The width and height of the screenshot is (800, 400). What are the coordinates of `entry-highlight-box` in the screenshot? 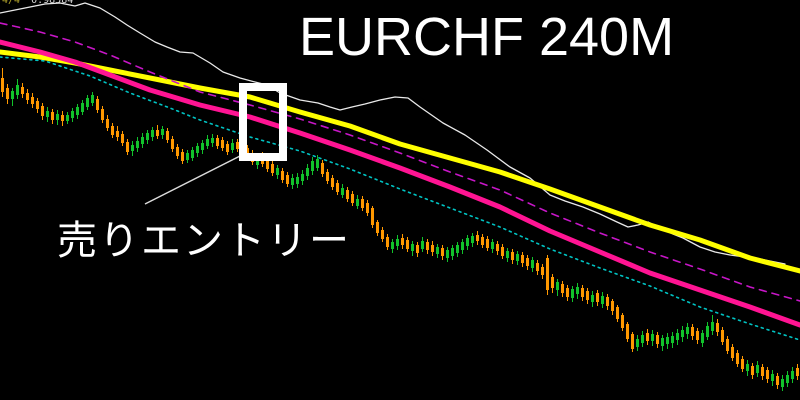 It's located at (263, 122).